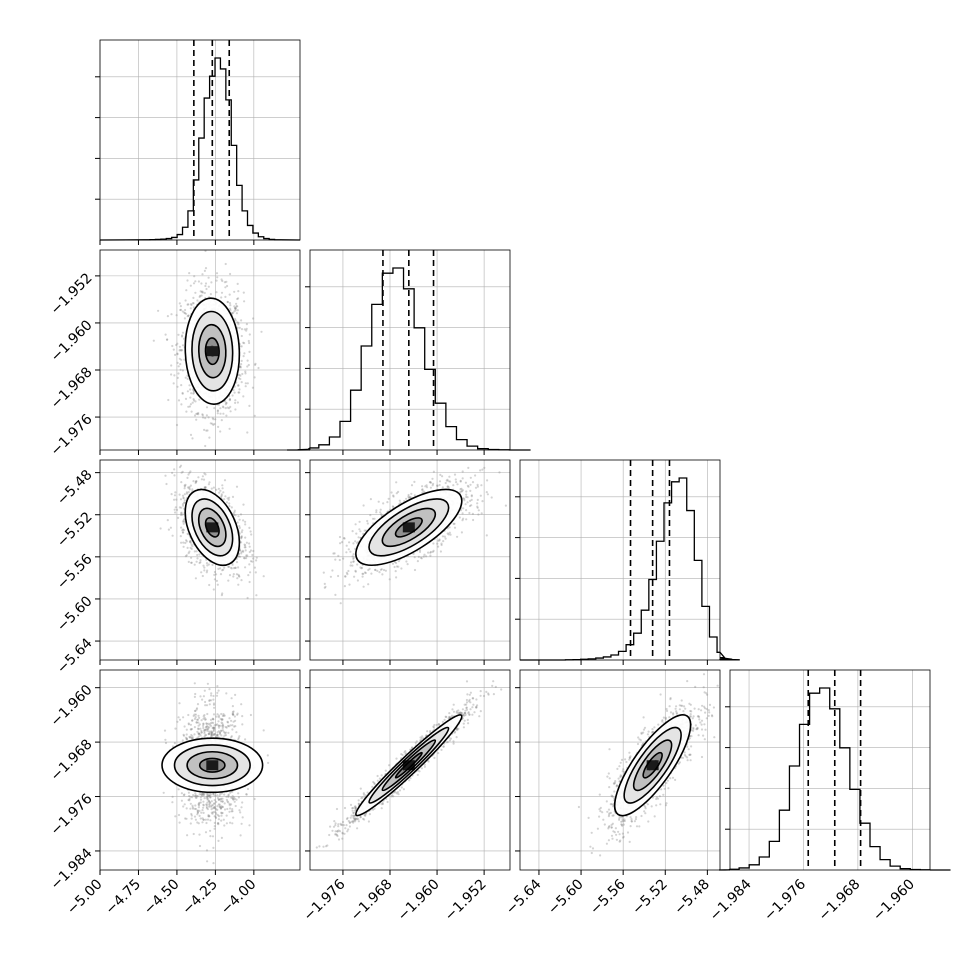 The image size is (970, 970). What do you see at coordinates (630, 569) in the screenshot?
I see `histogram-step-line` at bounding box center [630, 569].